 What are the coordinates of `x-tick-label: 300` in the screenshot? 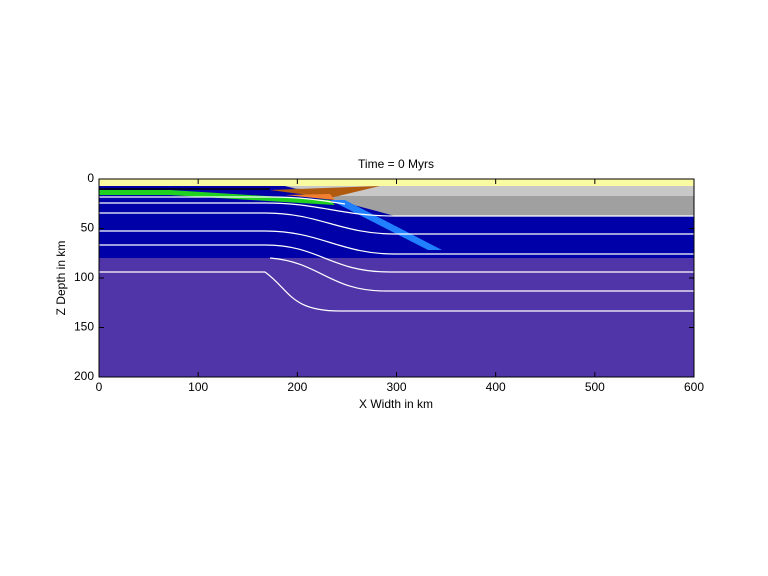 It's located at (396, 387).